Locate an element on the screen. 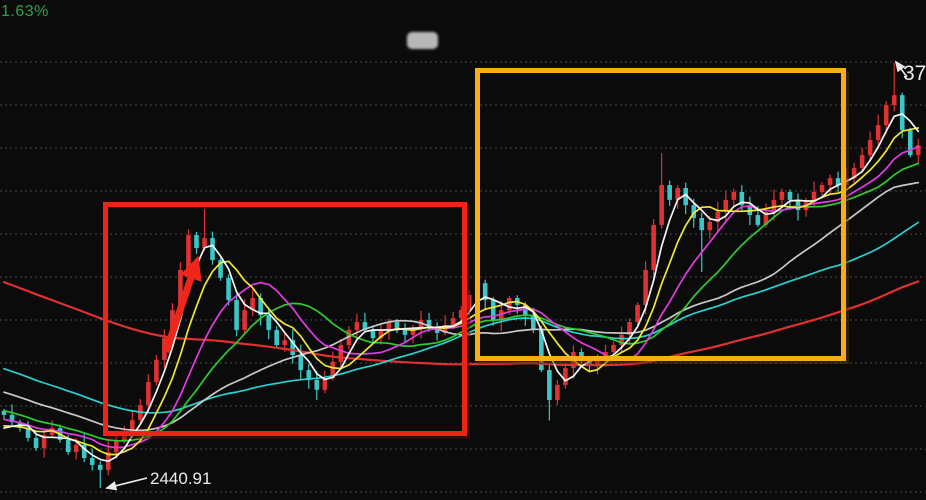 This screenshot has height=500, width=926. high-price-label: 37 is located at coordinates (914, 73).